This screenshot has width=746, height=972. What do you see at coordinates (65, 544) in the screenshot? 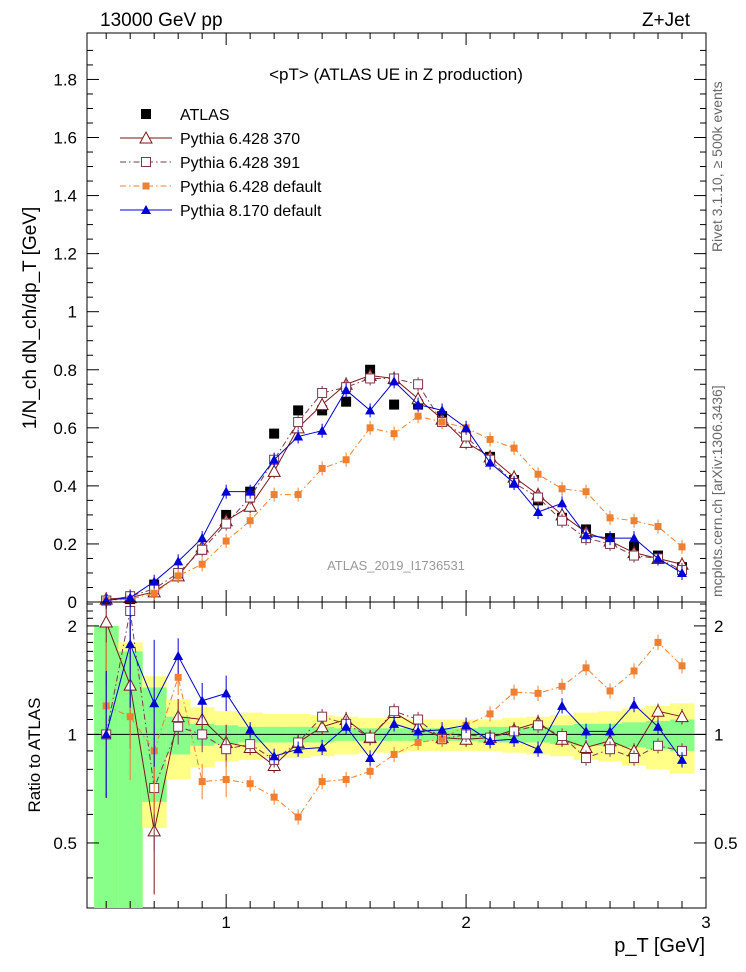
I see `main-y-tick-label: 0.2` at bounding box center [65, 544].